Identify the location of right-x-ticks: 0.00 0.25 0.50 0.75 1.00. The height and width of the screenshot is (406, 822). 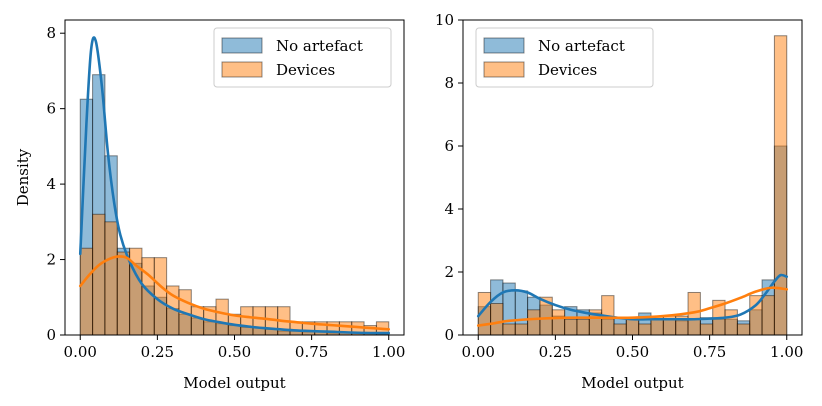
(632, 348).